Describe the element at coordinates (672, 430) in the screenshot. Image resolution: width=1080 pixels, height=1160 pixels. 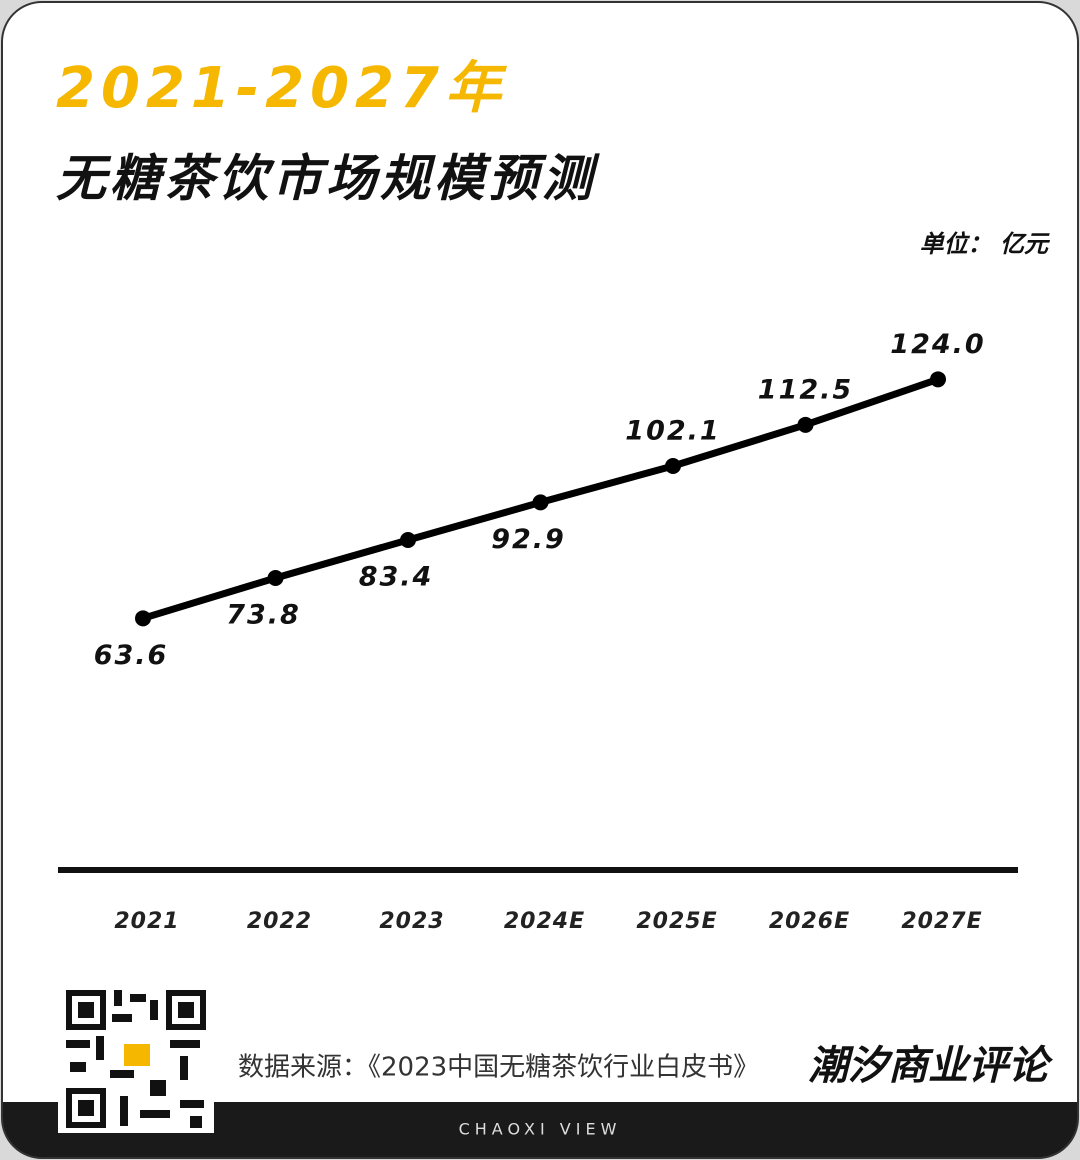
I see `data-label: 102.1` at that location.